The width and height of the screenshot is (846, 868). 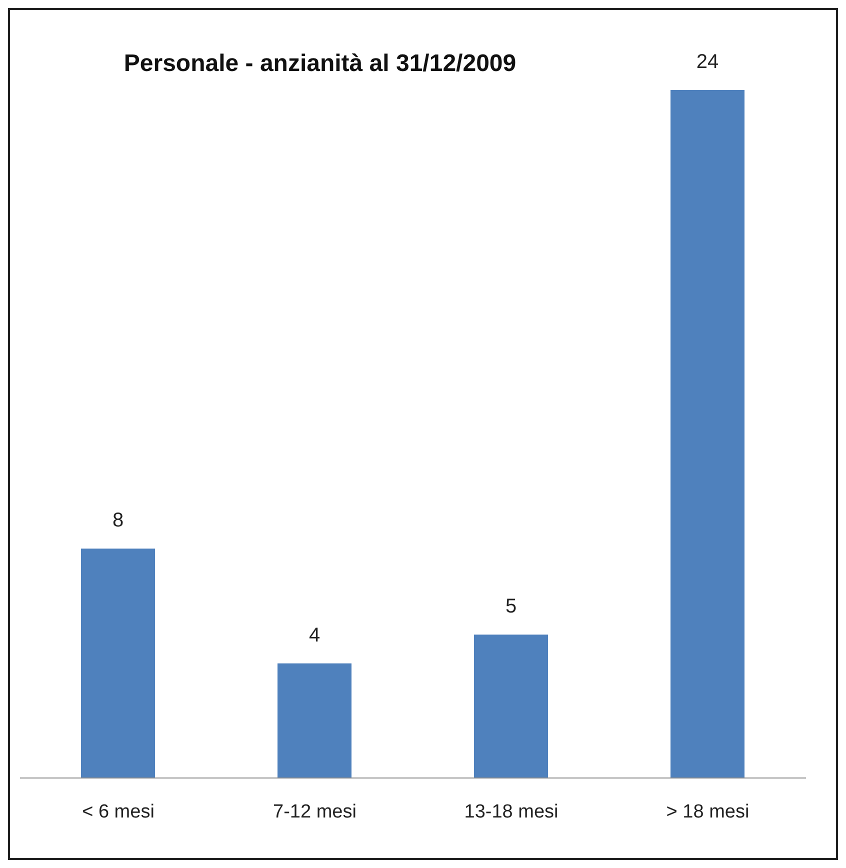 I want to click on data-label: 4, so click(x=314, y=635).